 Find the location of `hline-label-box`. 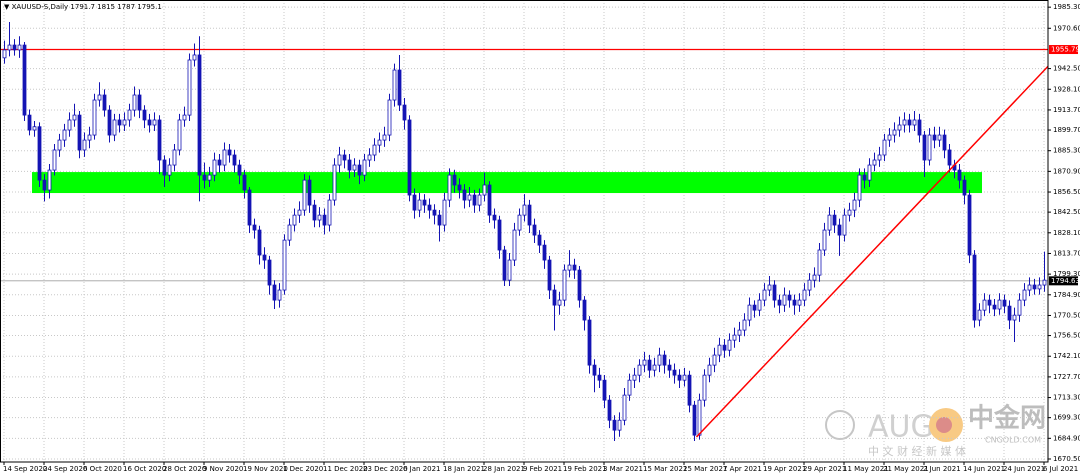

hline-label-box is located at coordinates (1063, 50).